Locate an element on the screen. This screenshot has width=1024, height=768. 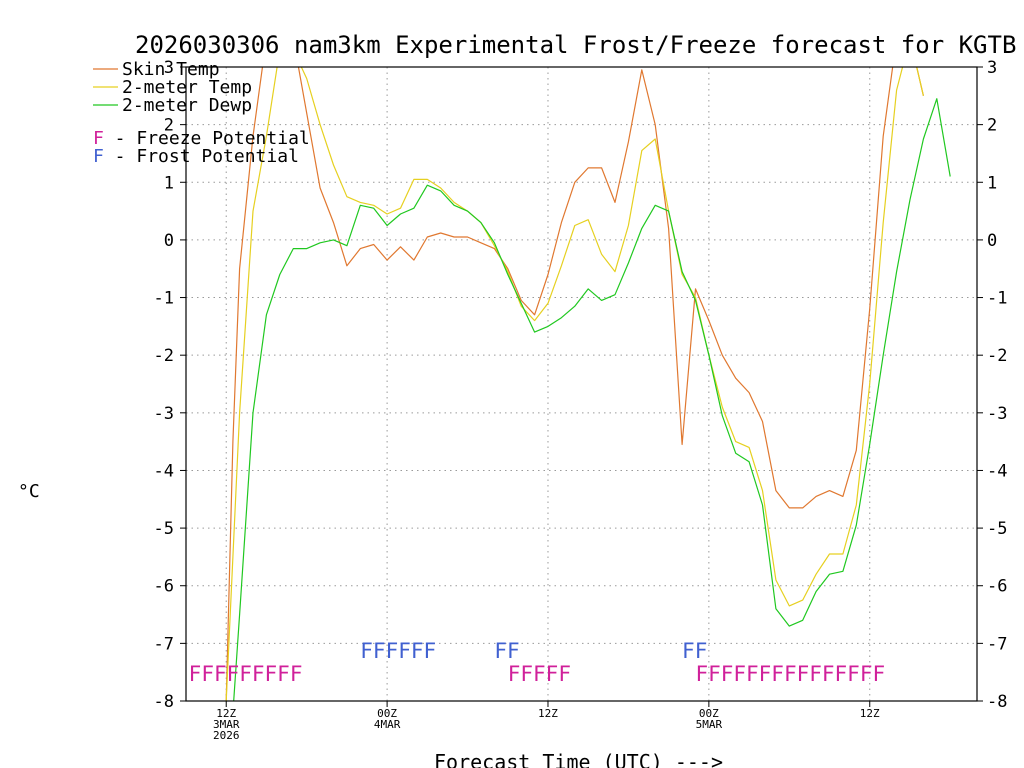
x-tick-label: 5MAR is located at coordinates (709, 724).